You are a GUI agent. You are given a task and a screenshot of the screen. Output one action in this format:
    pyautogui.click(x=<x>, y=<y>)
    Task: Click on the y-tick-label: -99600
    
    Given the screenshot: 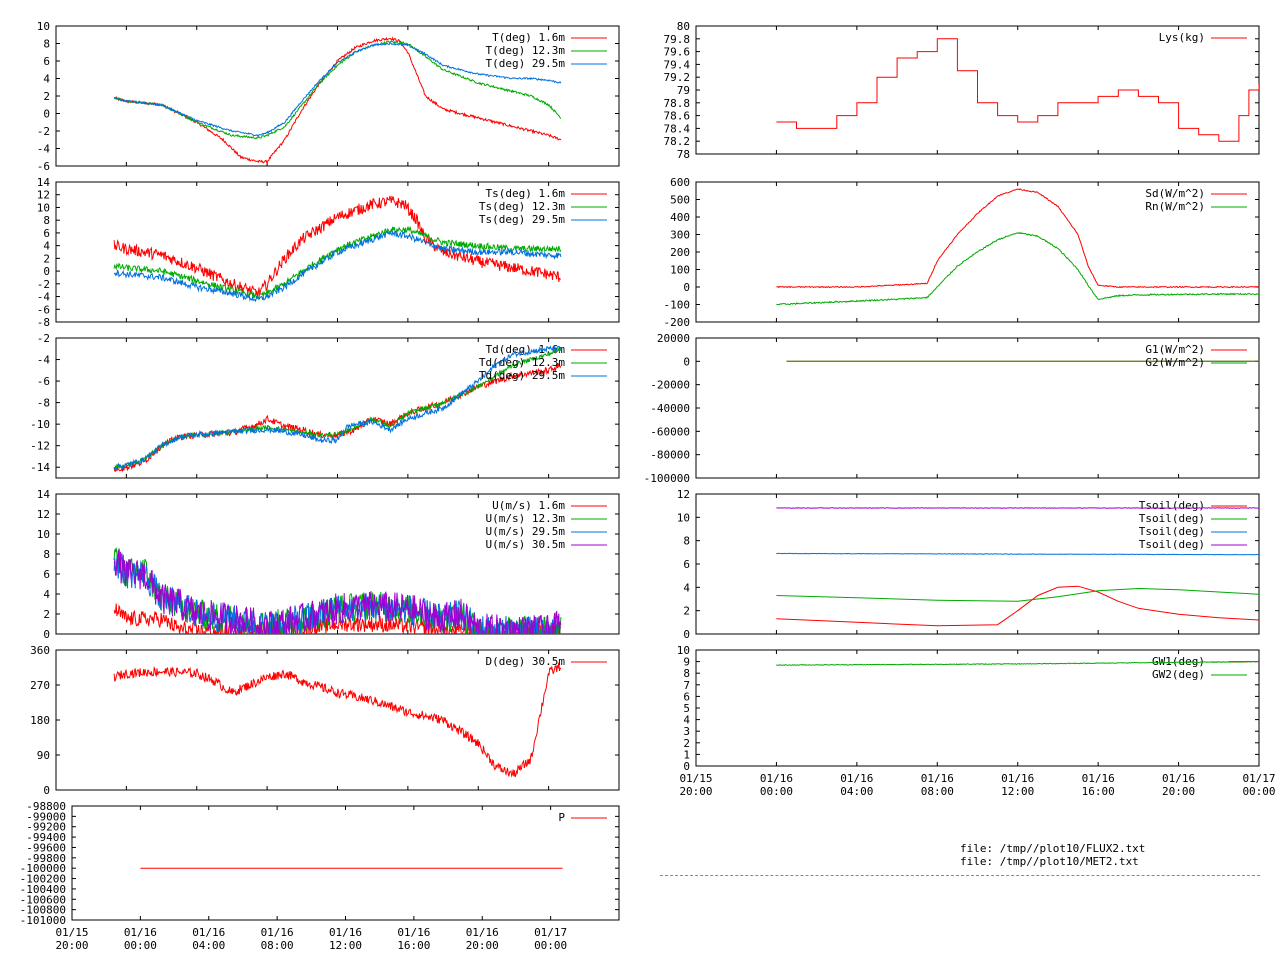 What is the action you would take?
    pyautogui.click(x=46, y=847)
    